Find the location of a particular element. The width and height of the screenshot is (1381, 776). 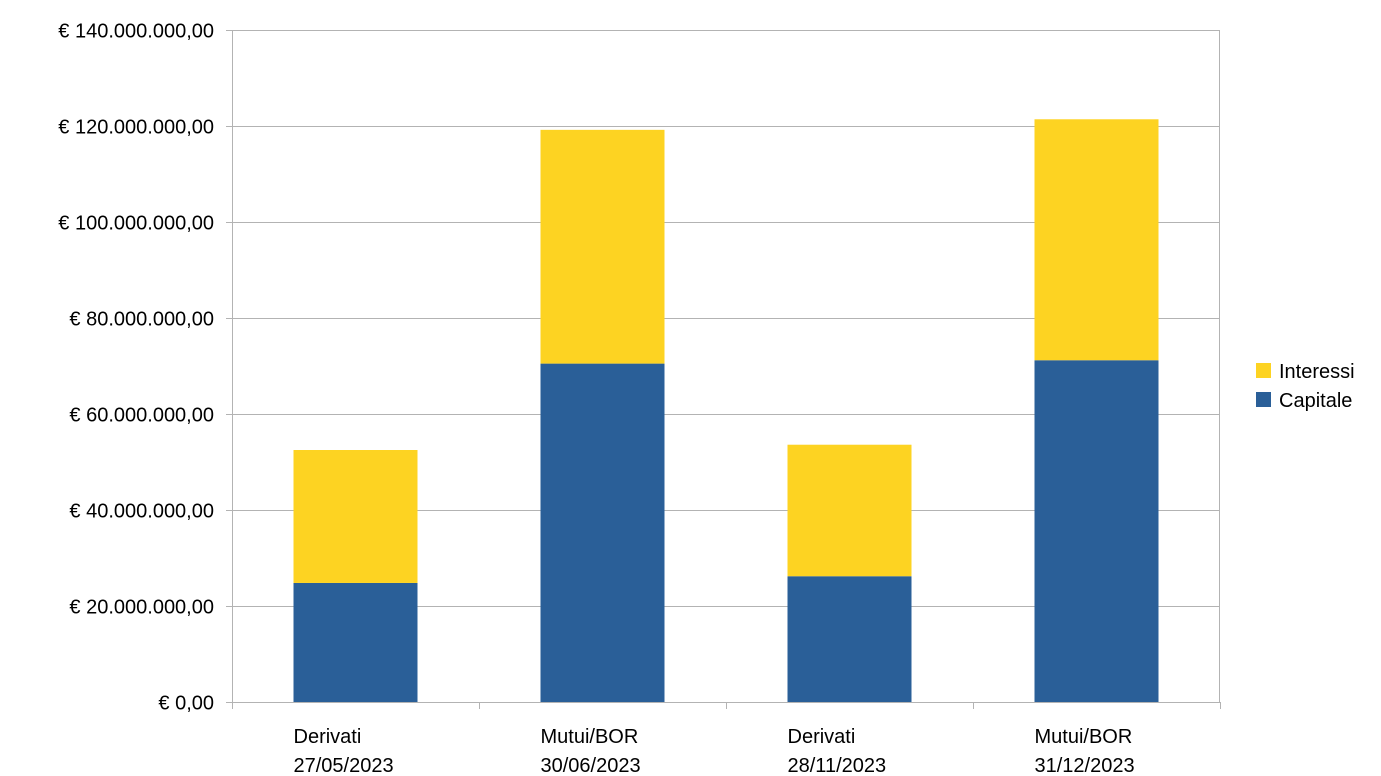

y-tick-label: € 120.000.000,00 is located at coordinates (136, 128).